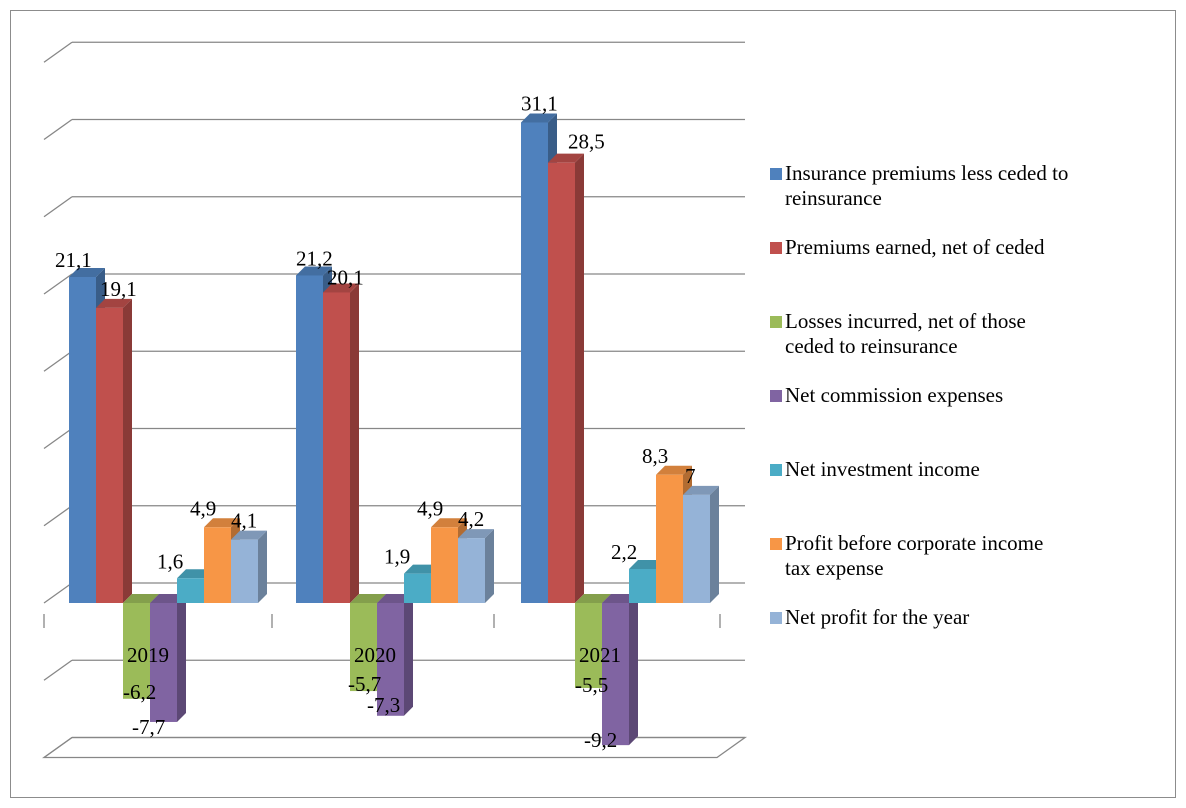 The height and width of the screenshot is (808, 1186). I want to click on data-label: 31,1, so click(539, 104).